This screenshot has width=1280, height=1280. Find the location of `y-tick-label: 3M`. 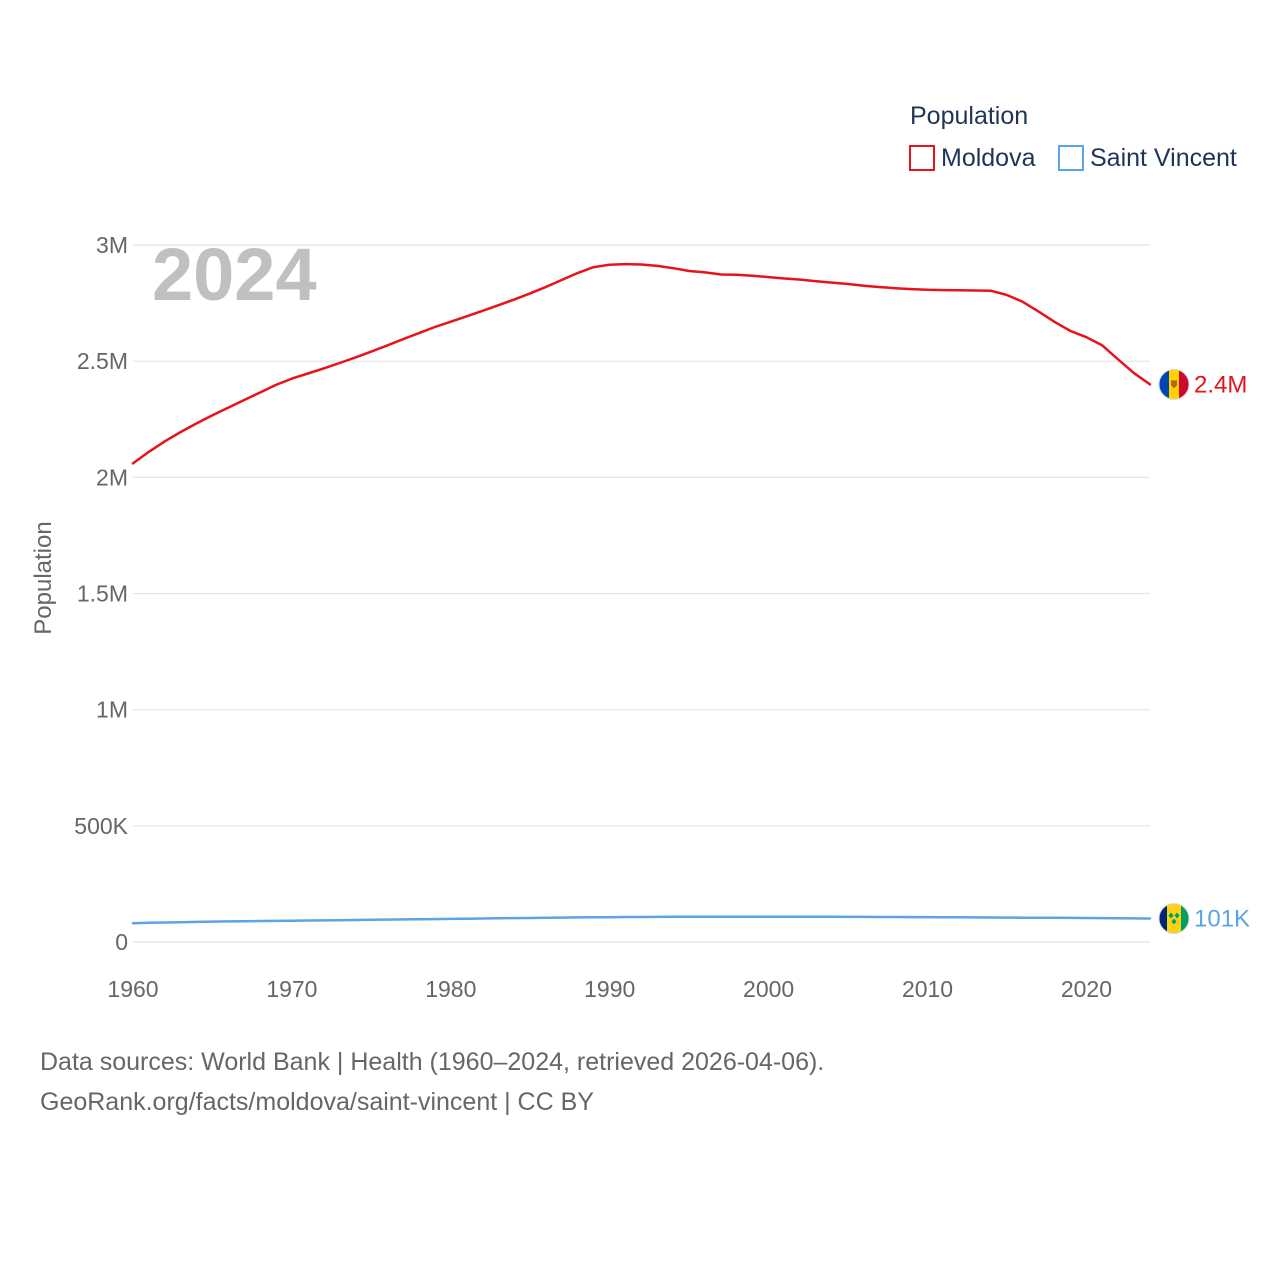

y-tick-label: 3M is located at coordinates (112, 245).